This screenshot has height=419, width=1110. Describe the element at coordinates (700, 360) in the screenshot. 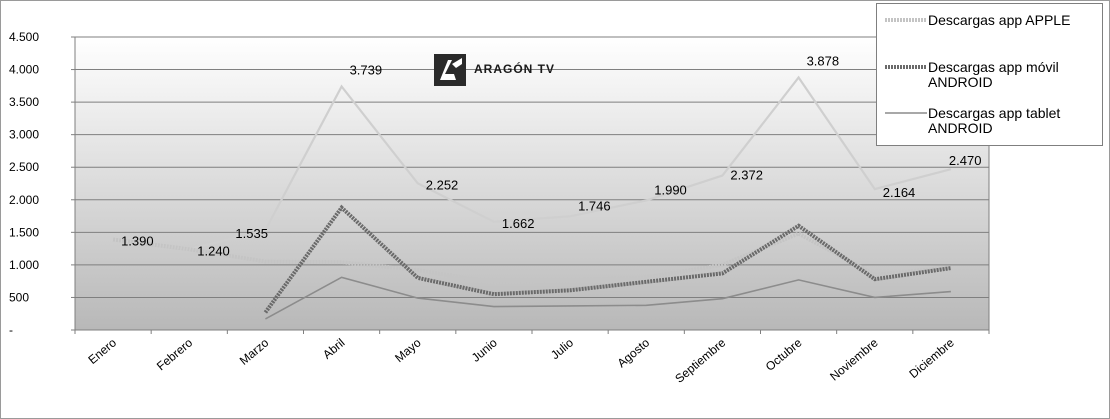

I see `x-tick-label: Septiembre` at that location.